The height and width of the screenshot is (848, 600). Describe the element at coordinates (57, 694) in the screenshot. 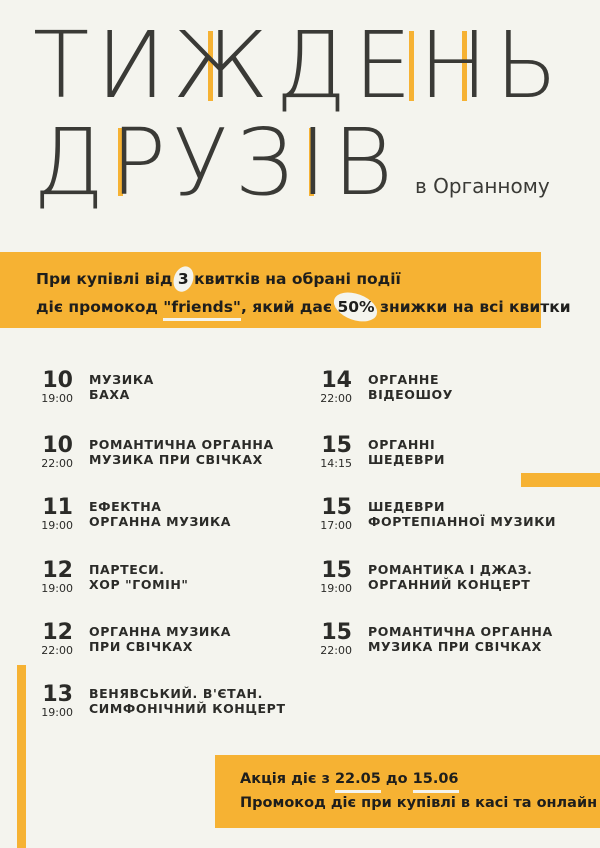

I see `event-day: 13` at that location.